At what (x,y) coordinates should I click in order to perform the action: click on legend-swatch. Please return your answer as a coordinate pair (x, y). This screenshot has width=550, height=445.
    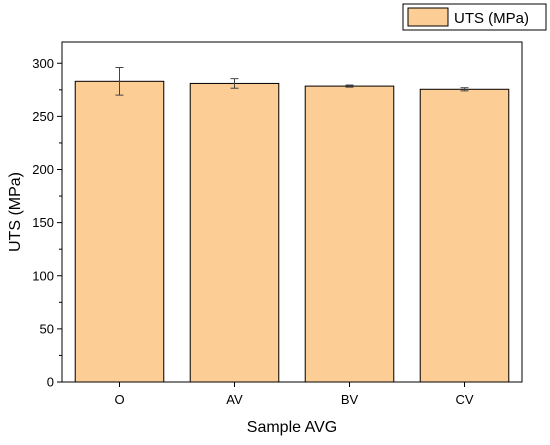
    Looking at the image, I should click on (428, 17).